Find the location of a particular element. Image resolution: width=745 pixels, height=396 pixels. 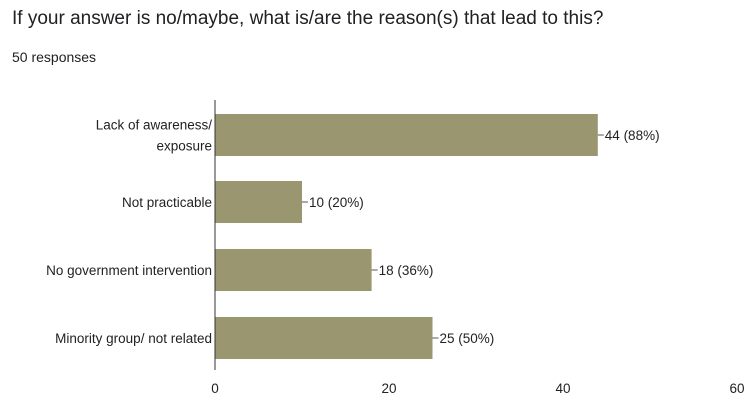

x-tick-label-3: 60 is located at coordinates (736, 388).